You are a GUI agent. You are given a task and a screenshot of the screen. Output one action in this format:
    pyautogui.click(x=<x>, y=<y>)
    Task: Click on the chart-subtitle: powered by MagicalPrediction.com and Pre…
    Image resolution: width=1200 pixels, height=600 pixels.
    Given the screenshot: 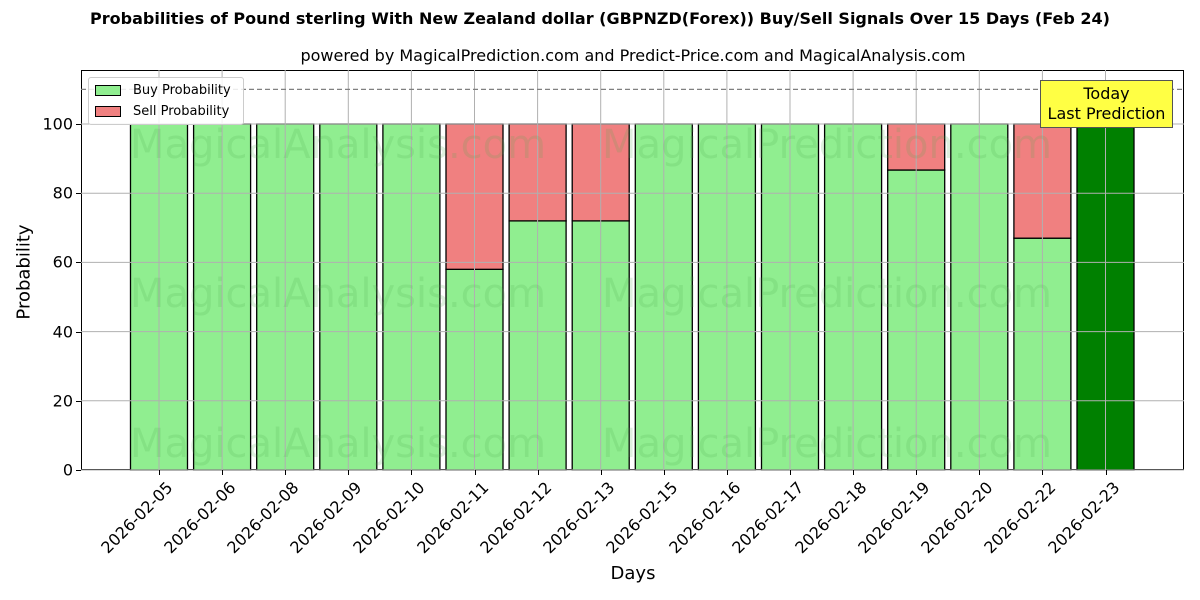 What is the action you would take?
    pyautogui.click(x=633, y=55)
    